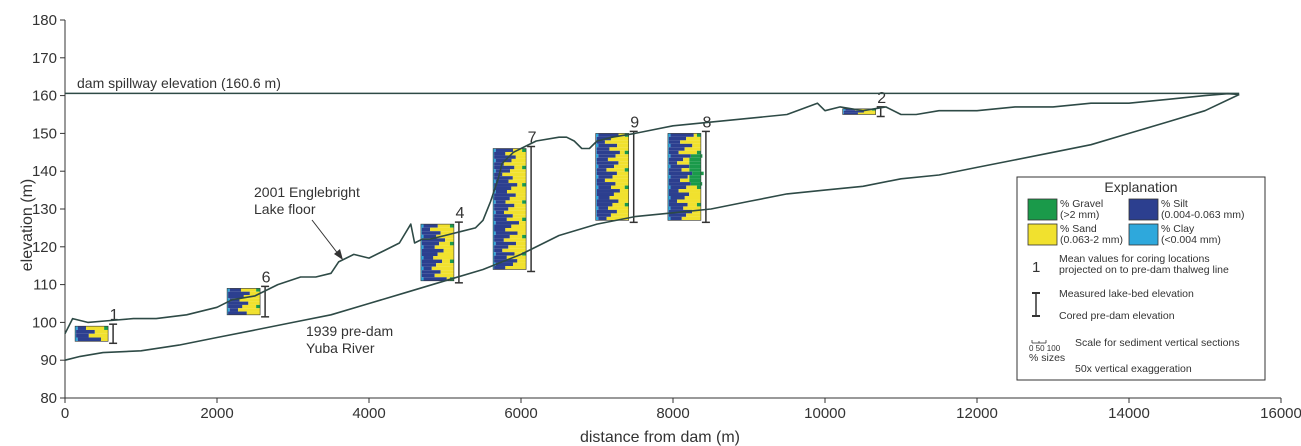  Describe the element at coordinates (44, 322) in the screenshot. I see `y-tick-label: 100` at that location.